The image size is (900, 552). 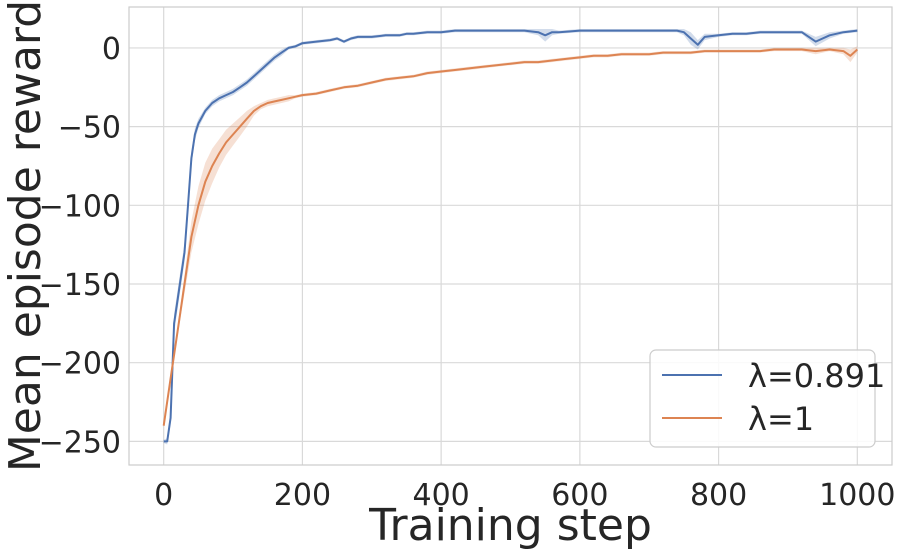 I want to click on x-tick-label: 600, so click(x=579, y=495).